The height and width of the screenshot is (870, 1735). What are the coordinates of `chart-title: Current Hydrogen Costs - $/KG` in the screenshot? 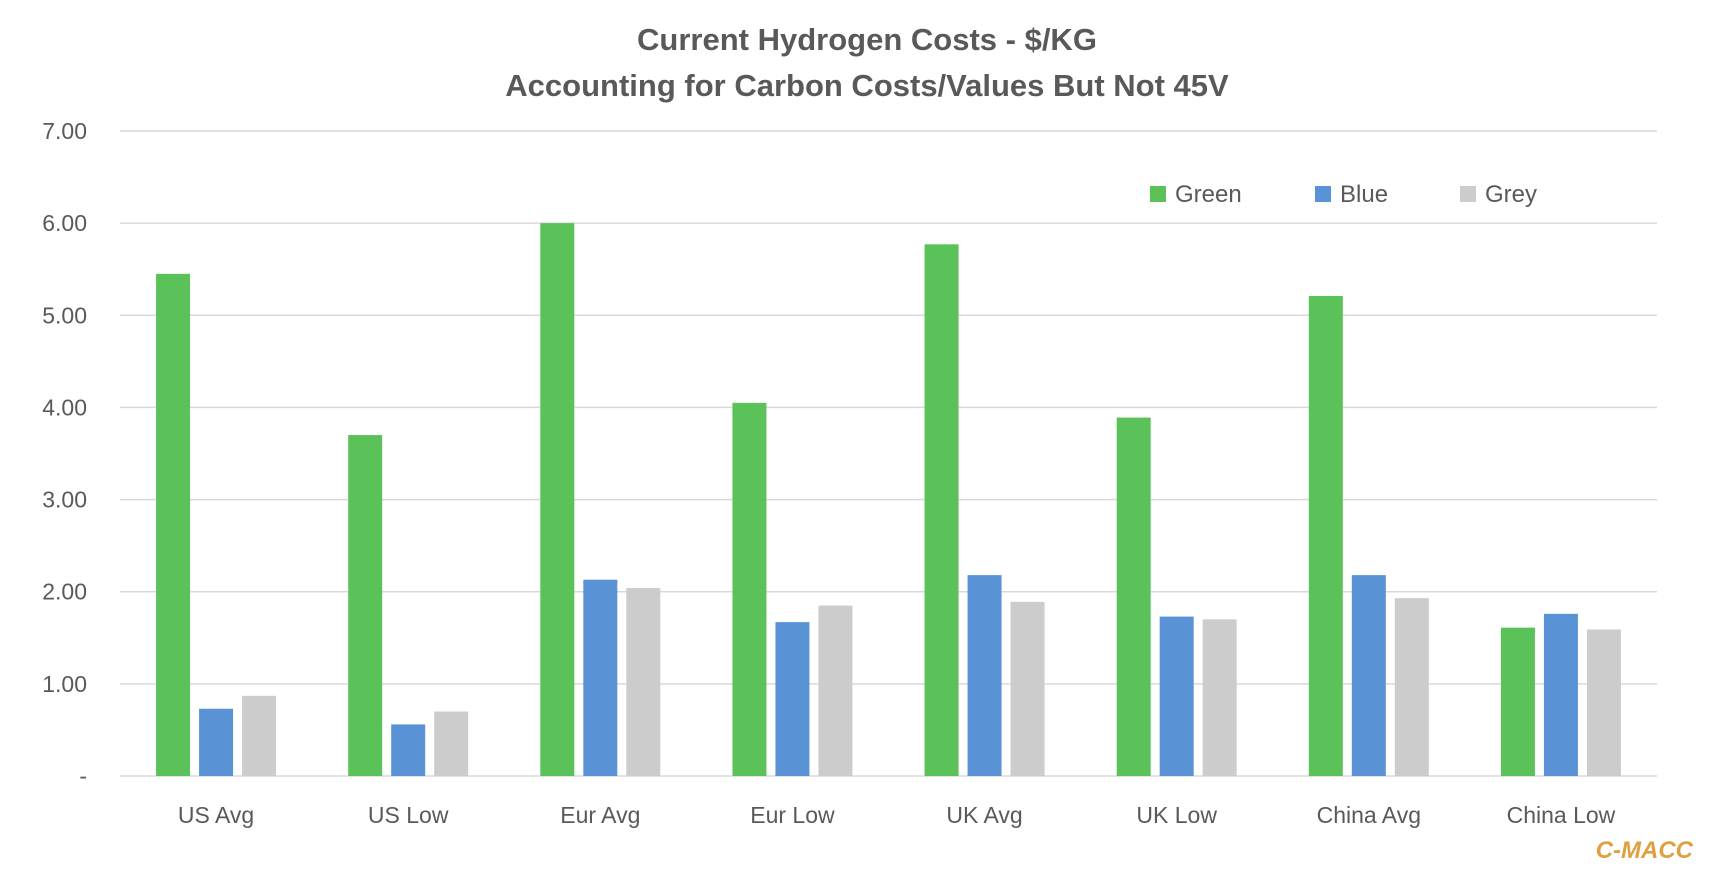 It's located at (867, 39).